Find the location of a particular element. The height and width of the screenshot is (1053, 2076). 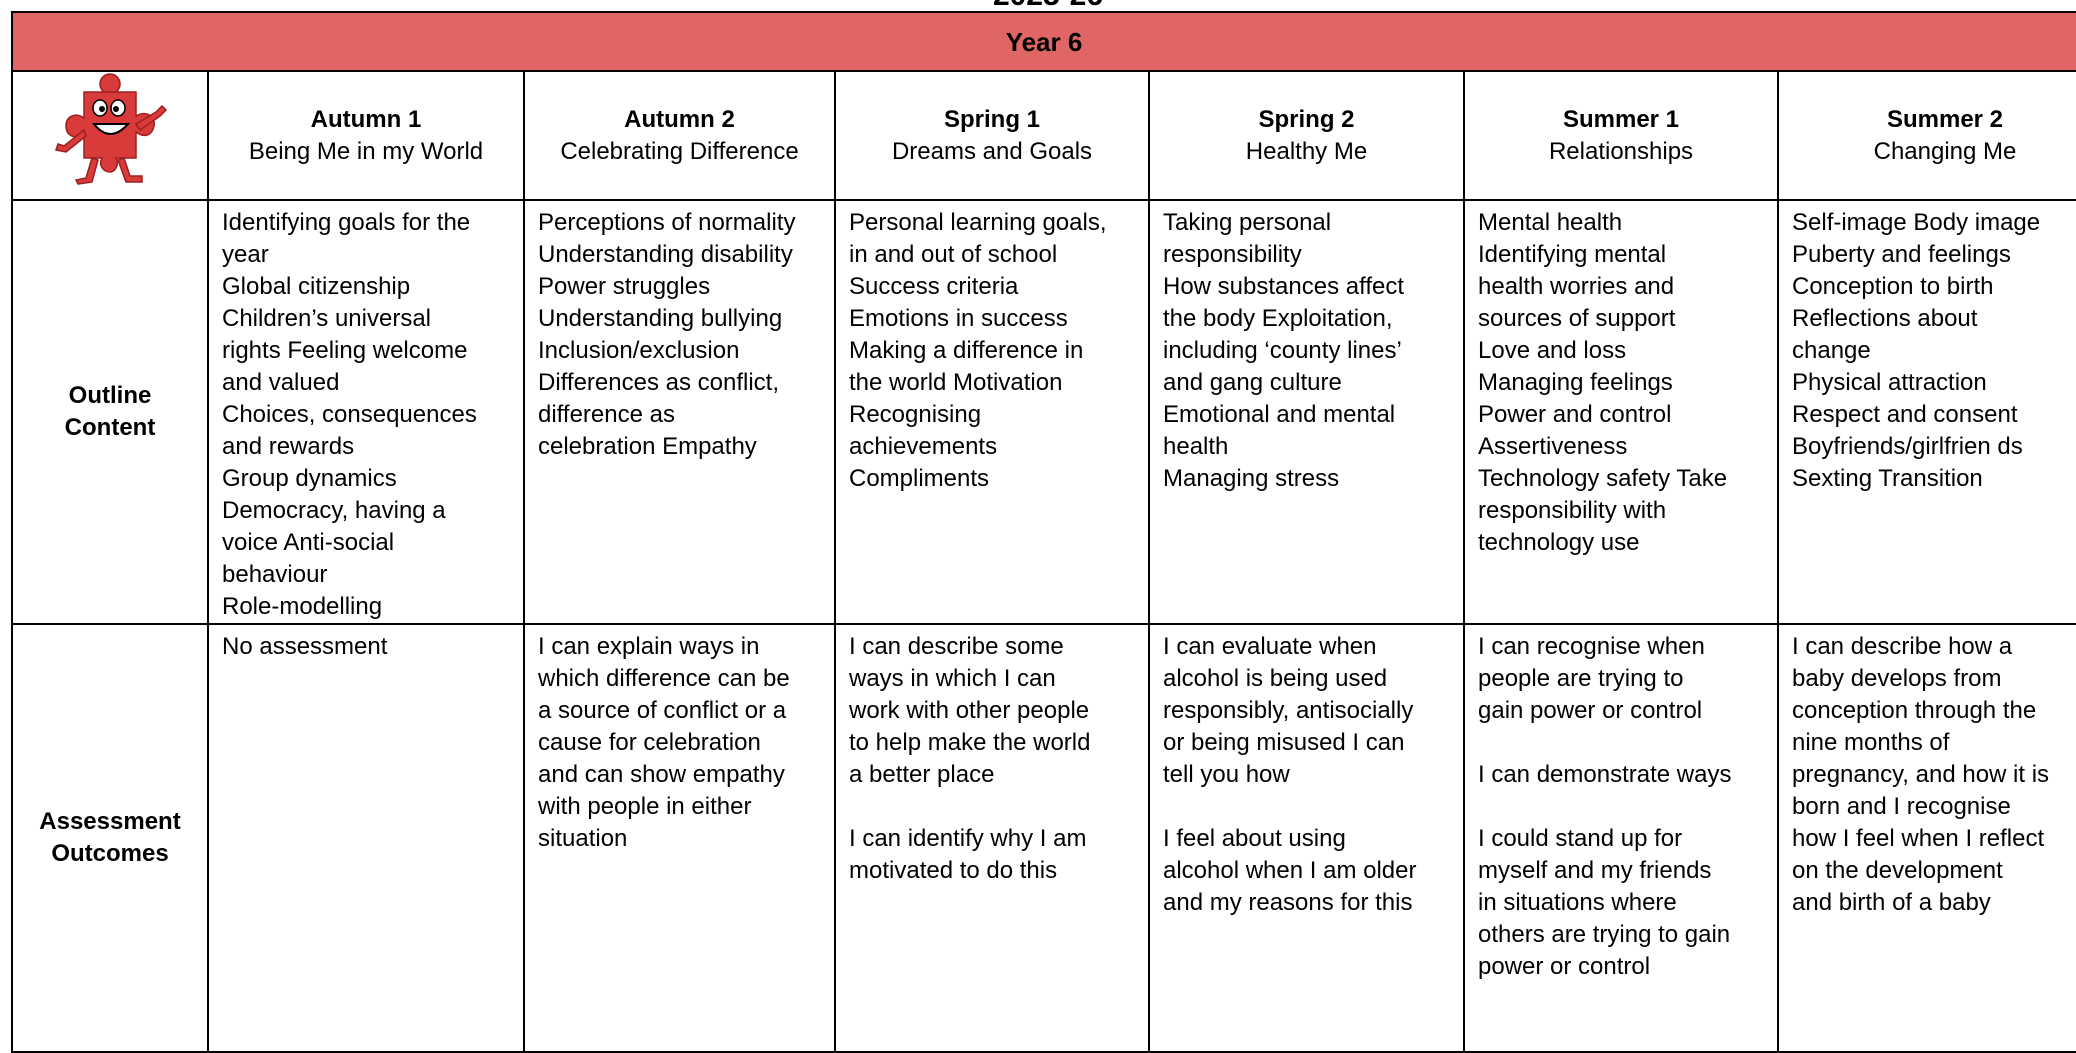

text-line: I could stand up for is located at coordinates (1580, 838).